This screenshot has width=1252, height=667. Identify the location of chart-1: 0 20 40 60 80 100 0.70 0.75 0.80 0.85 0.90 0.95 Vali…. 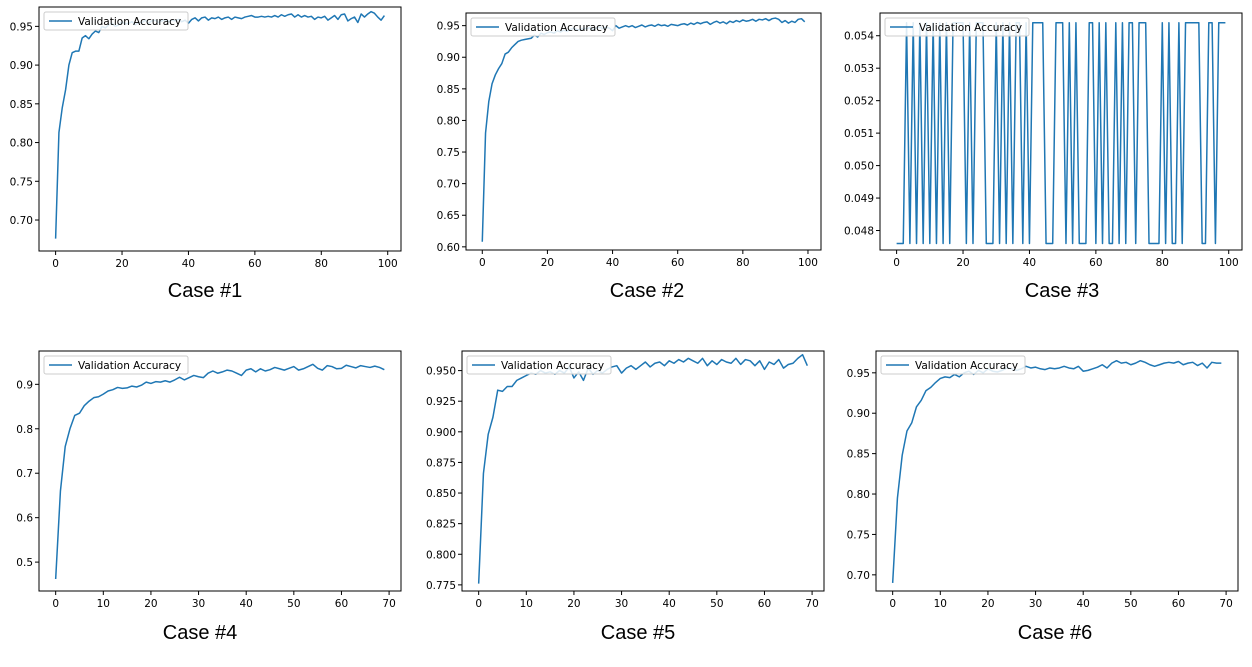
(206, 138).